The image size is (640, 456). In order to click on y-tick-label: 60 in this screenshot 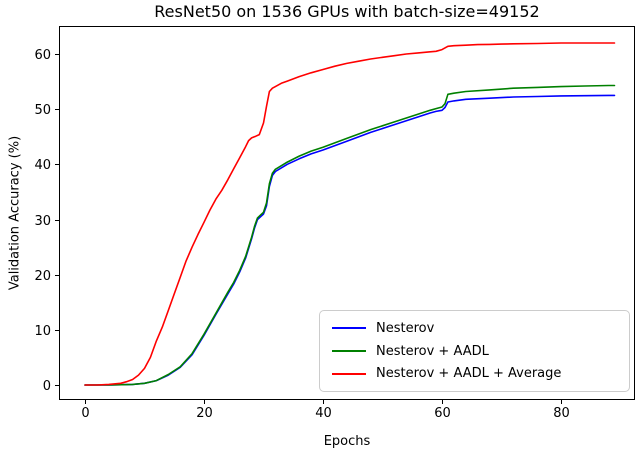, I will do `click(42, 55)`.